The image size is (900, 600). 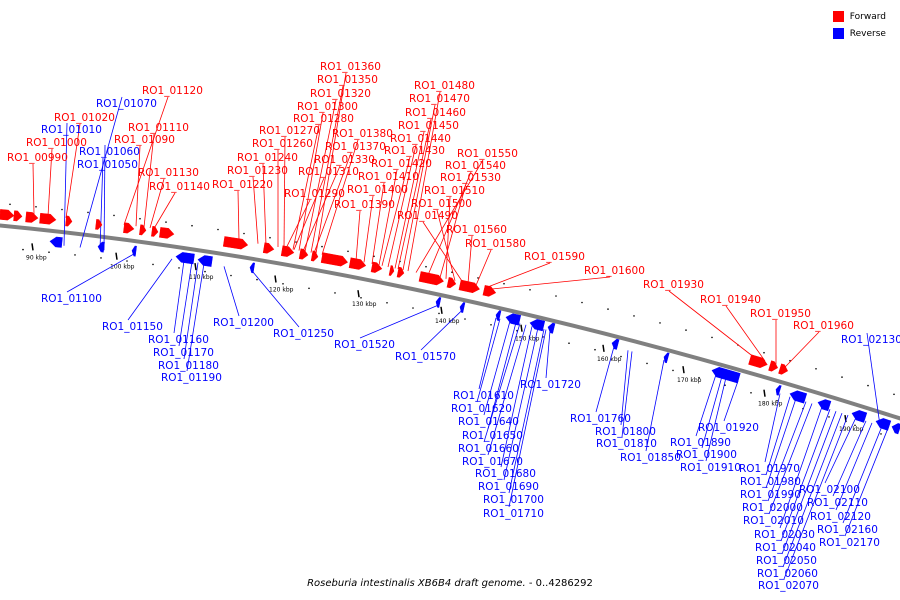 I want to click on gene-label: RO1_01920, so click(x=728, y=428).